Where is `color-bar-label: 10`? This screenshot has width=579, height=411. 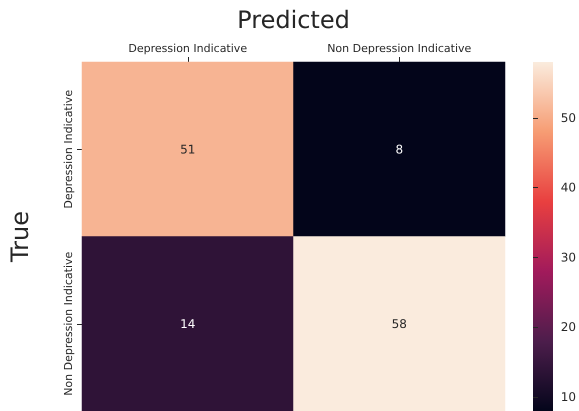
color-bar-label: 10 is located at coordinates (568, 397).